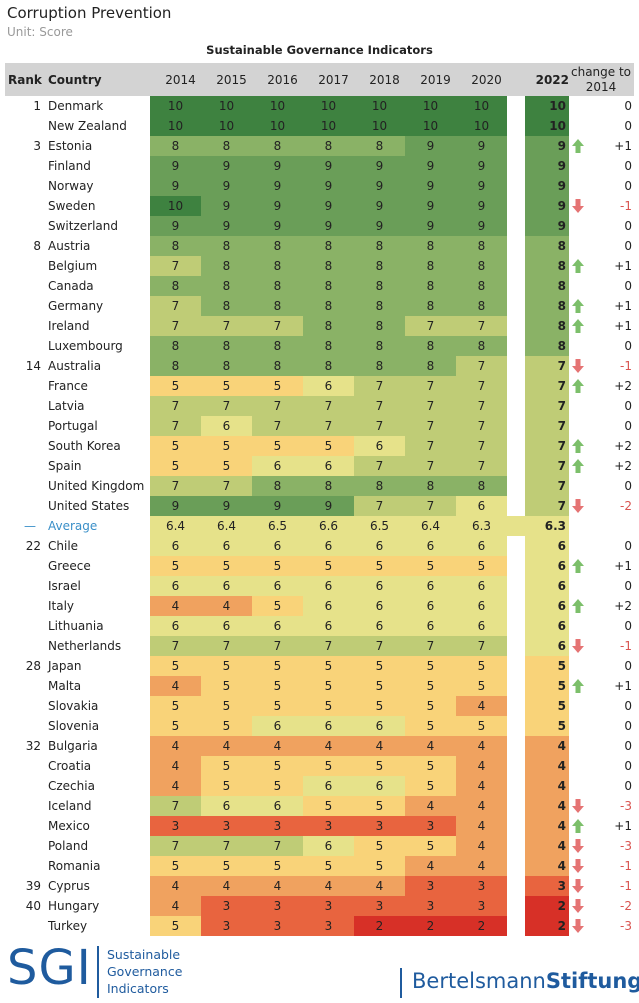 The width and height of the screenshot is (639, 1003). What do you see at coordinates (69, 886) in the screenshot?
I see `country-cell: Cyprus` at bounding box center [69, 886].